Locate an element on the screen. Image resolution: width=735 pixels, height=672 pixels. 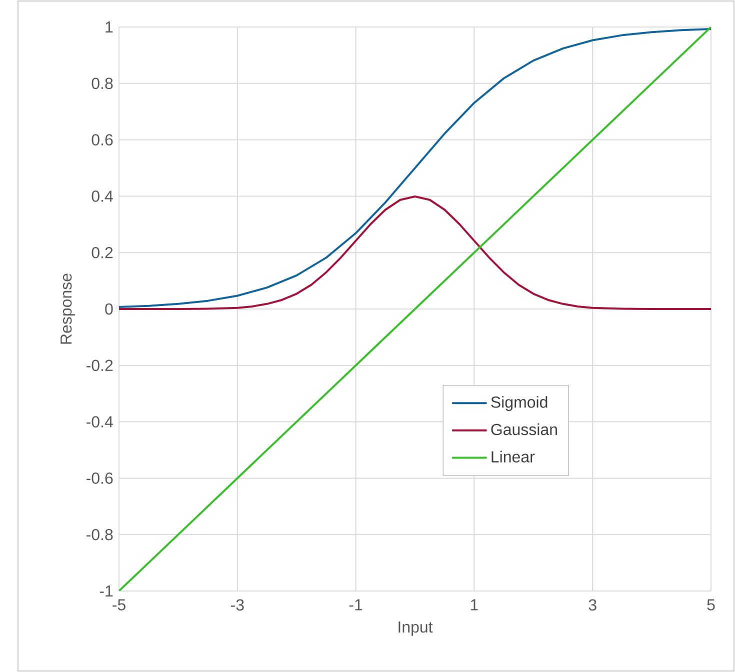
x-tick-label: 3 is located at coordinates (592, 605).